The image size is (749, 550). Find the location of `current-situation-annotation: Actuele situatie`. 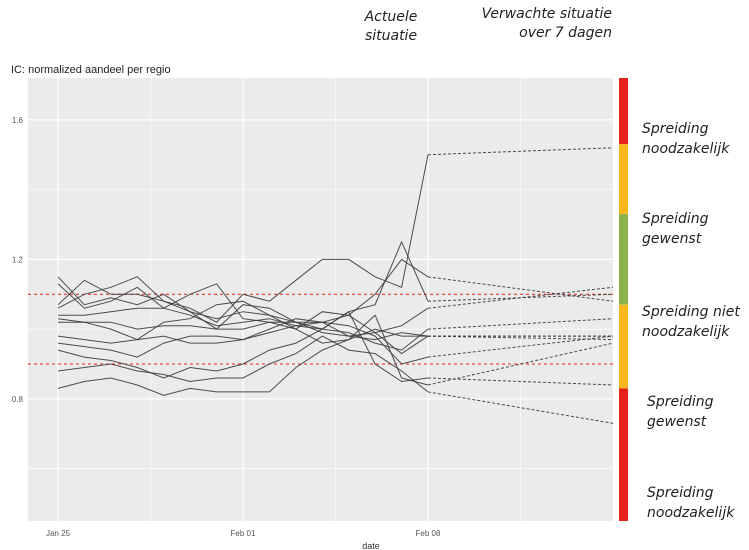

current-situation-annotation: Actuele situatie is located at coordinates (391, 26).